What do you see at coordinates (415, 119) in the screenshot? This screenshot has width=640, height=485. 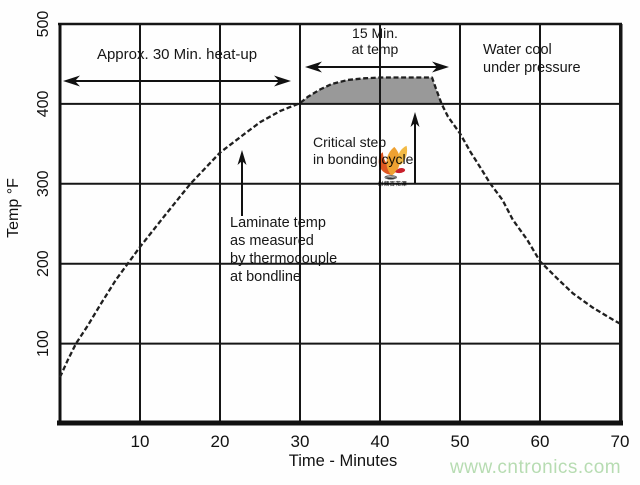 I see `critical-pointer-arrow-head` at bounding box center [415, 119].